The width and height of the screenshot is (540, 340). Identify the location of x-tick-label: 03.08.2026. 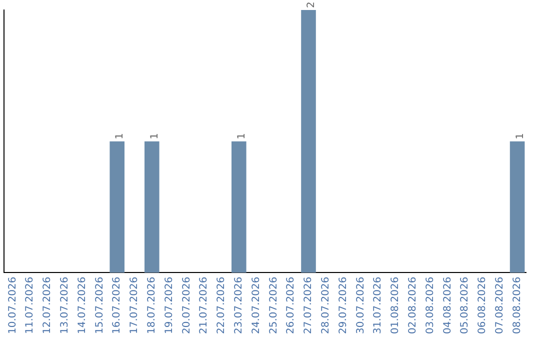
(430, 305).